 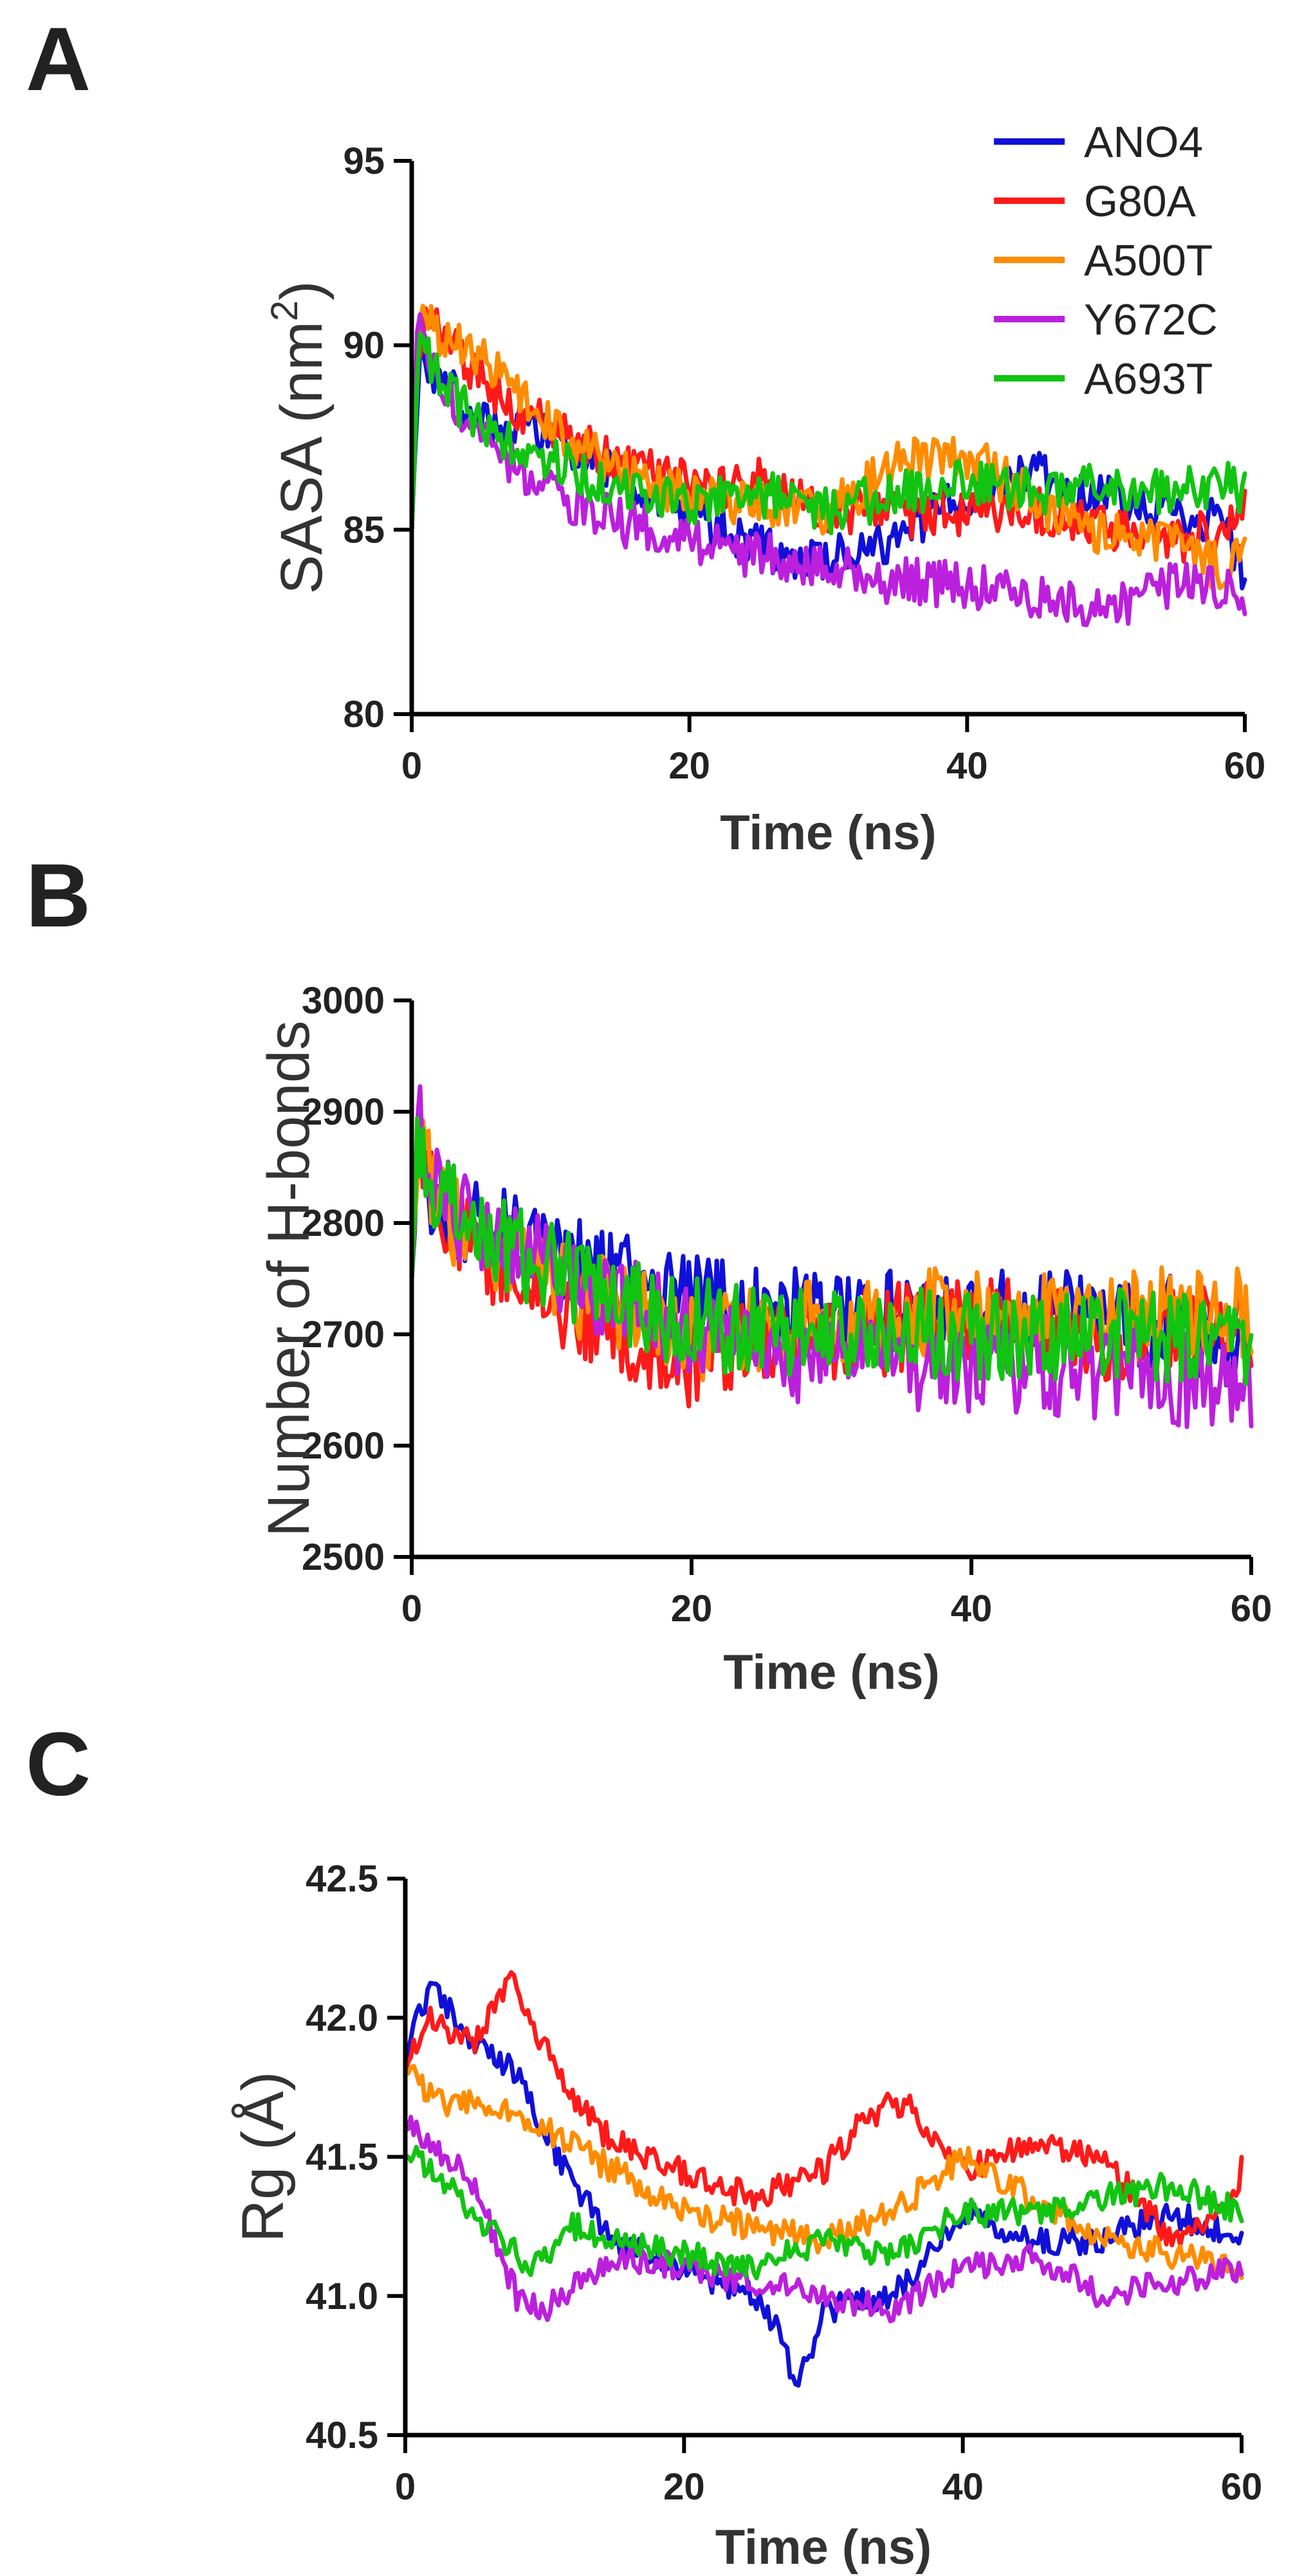 What do you see at coordinates (343, 1112) in the screenshot?
I see `y-tick-label: 2900` at bounding box center [343, 1112].